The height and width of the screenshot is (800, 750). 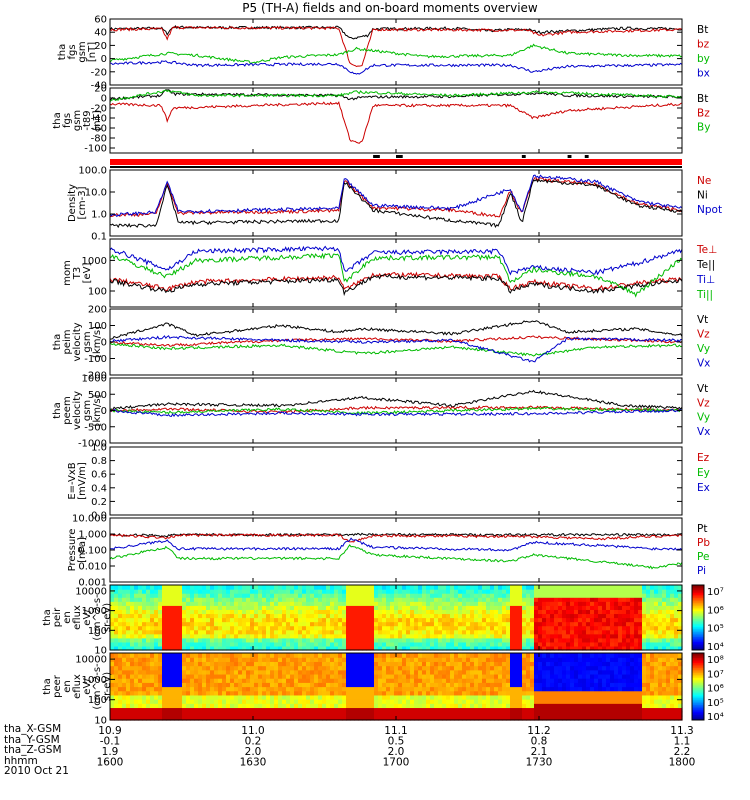 What do you see at coordinates (87, 617) in the screenshot?
I see `y-axis-label: eV/` at bounding box center [87, 617].